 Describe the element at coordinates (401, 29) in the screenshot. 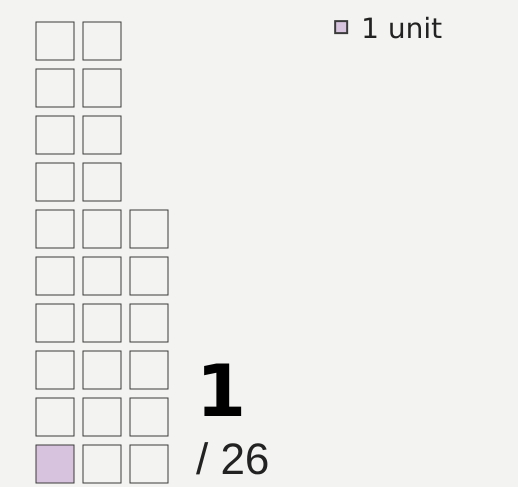

I see `legend-label: 1 unit` at that location.